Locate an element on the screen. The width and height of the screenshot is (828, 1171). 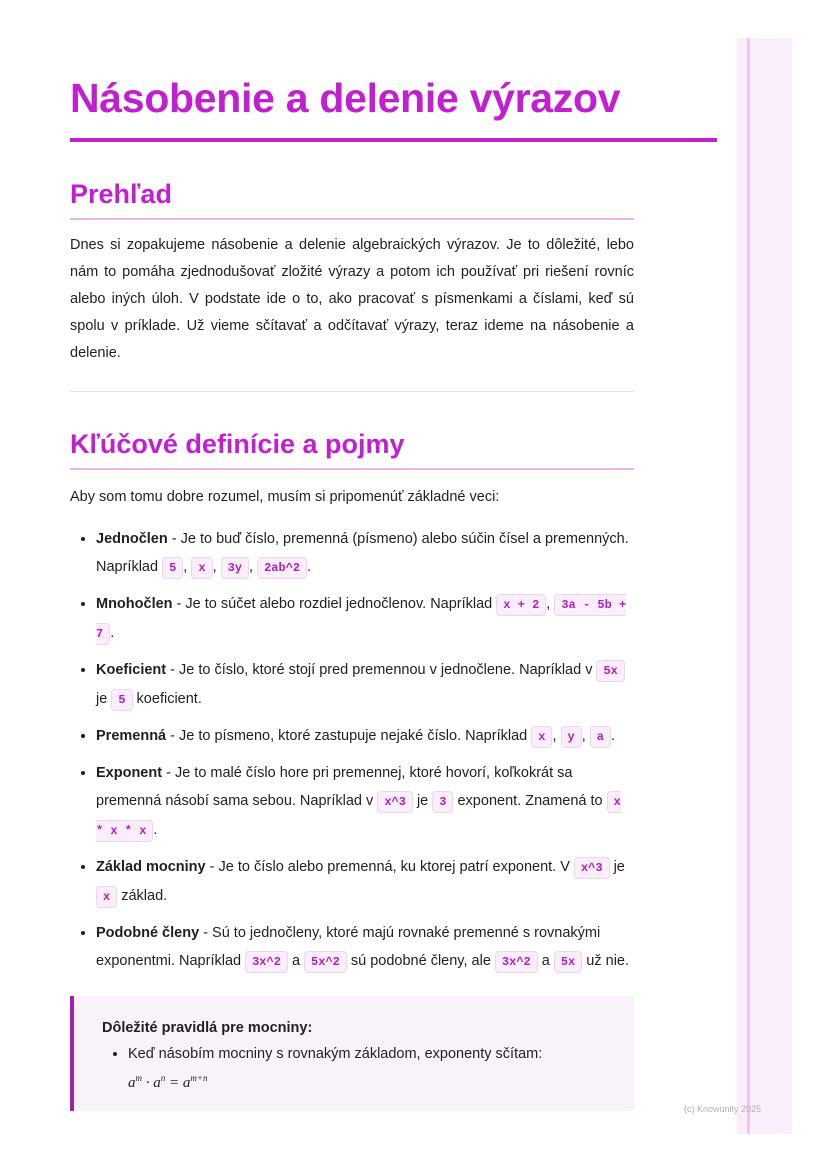
definition-term: Podobné členy is located at coordinates (148, 933).